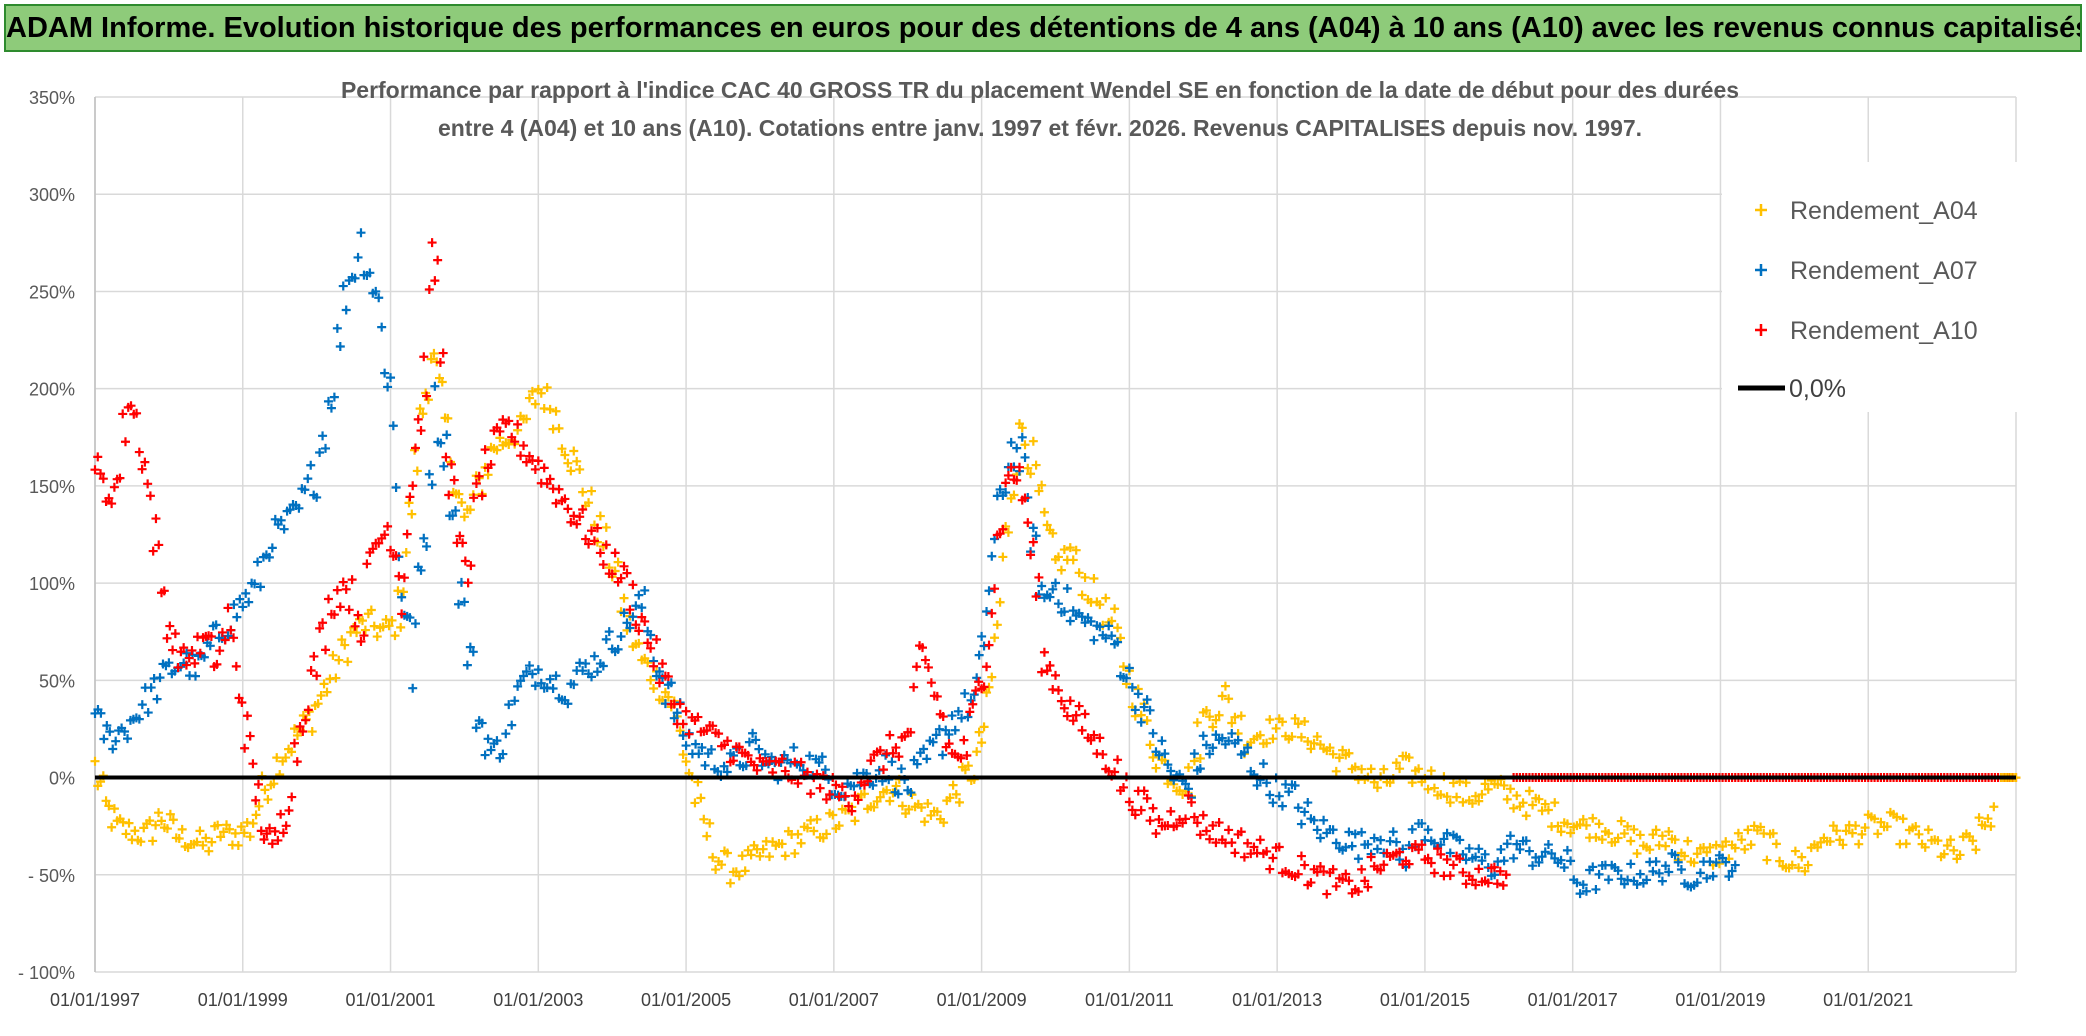 This screenshot has width=2086, height=1036. What do you see at coordinates (1129, 1000) in the screenshot?
I see `x-tick-label: 01/01/2011` at bounding box center [1129, 1000].